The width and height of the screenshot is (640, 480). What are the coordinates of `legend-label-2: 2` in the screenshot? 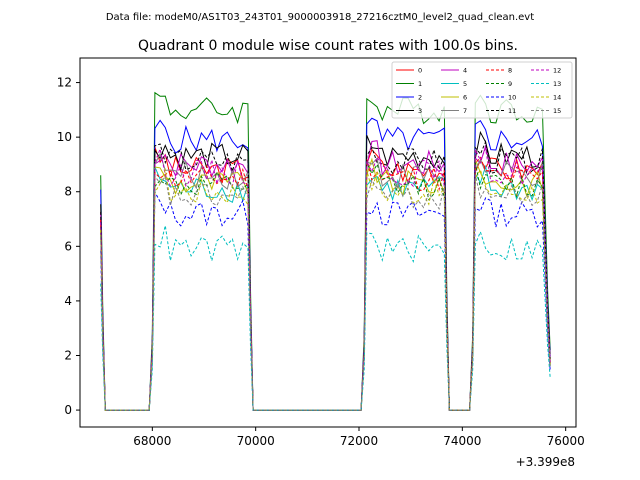 It's located at (420, 98).